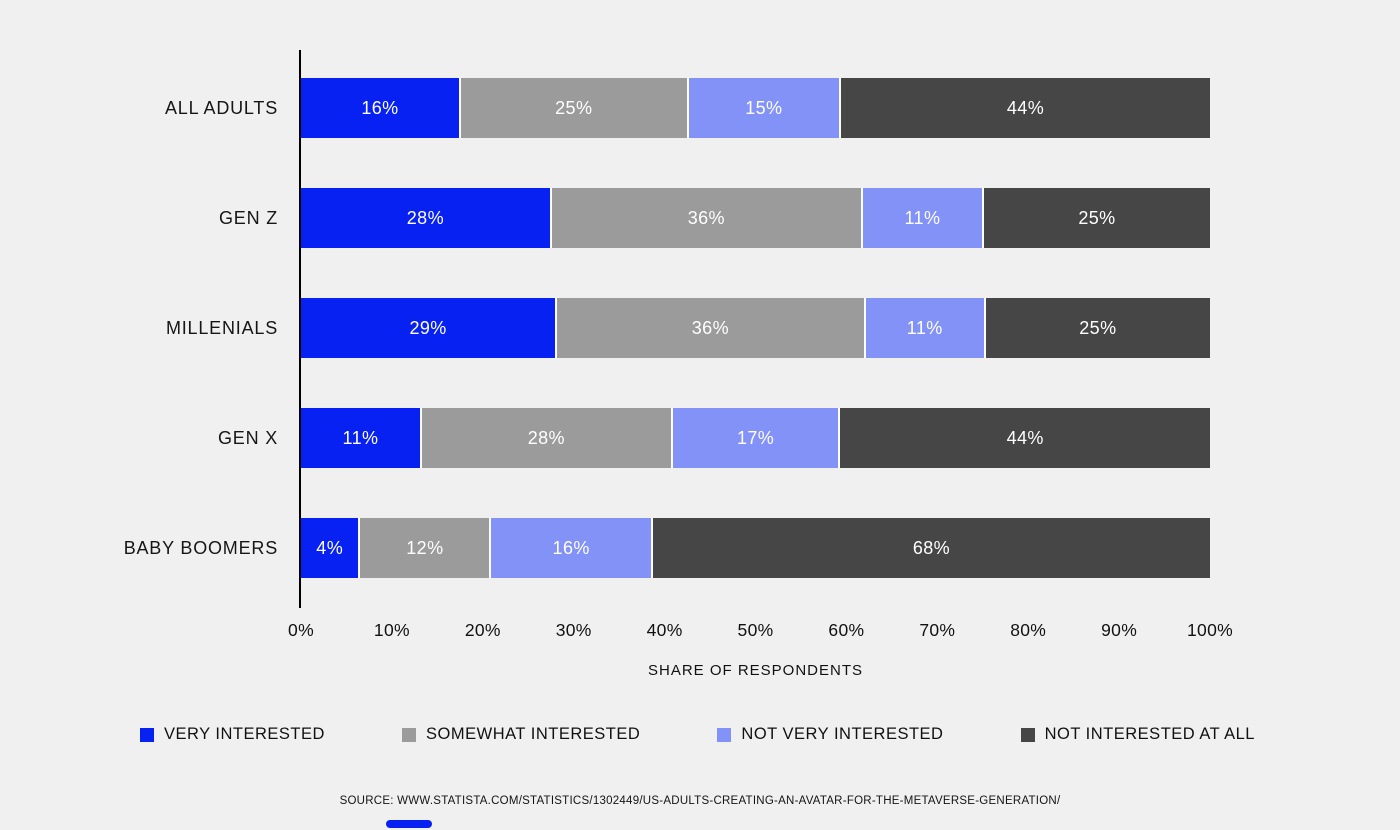  I want to click on x-tick-label: 10%, so click(391, 630).